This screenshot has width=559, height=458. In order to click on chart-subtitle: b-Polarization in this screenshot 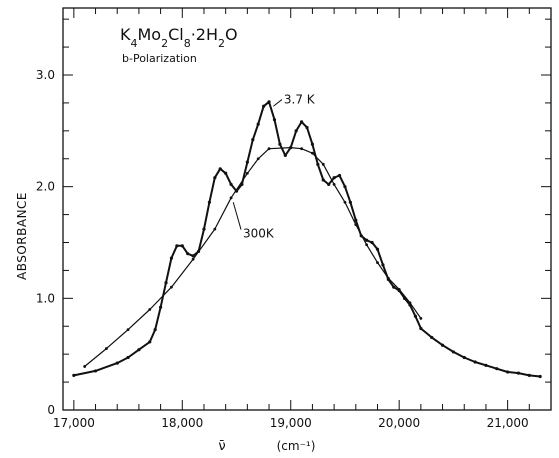, I will do `click(159, 58)`.